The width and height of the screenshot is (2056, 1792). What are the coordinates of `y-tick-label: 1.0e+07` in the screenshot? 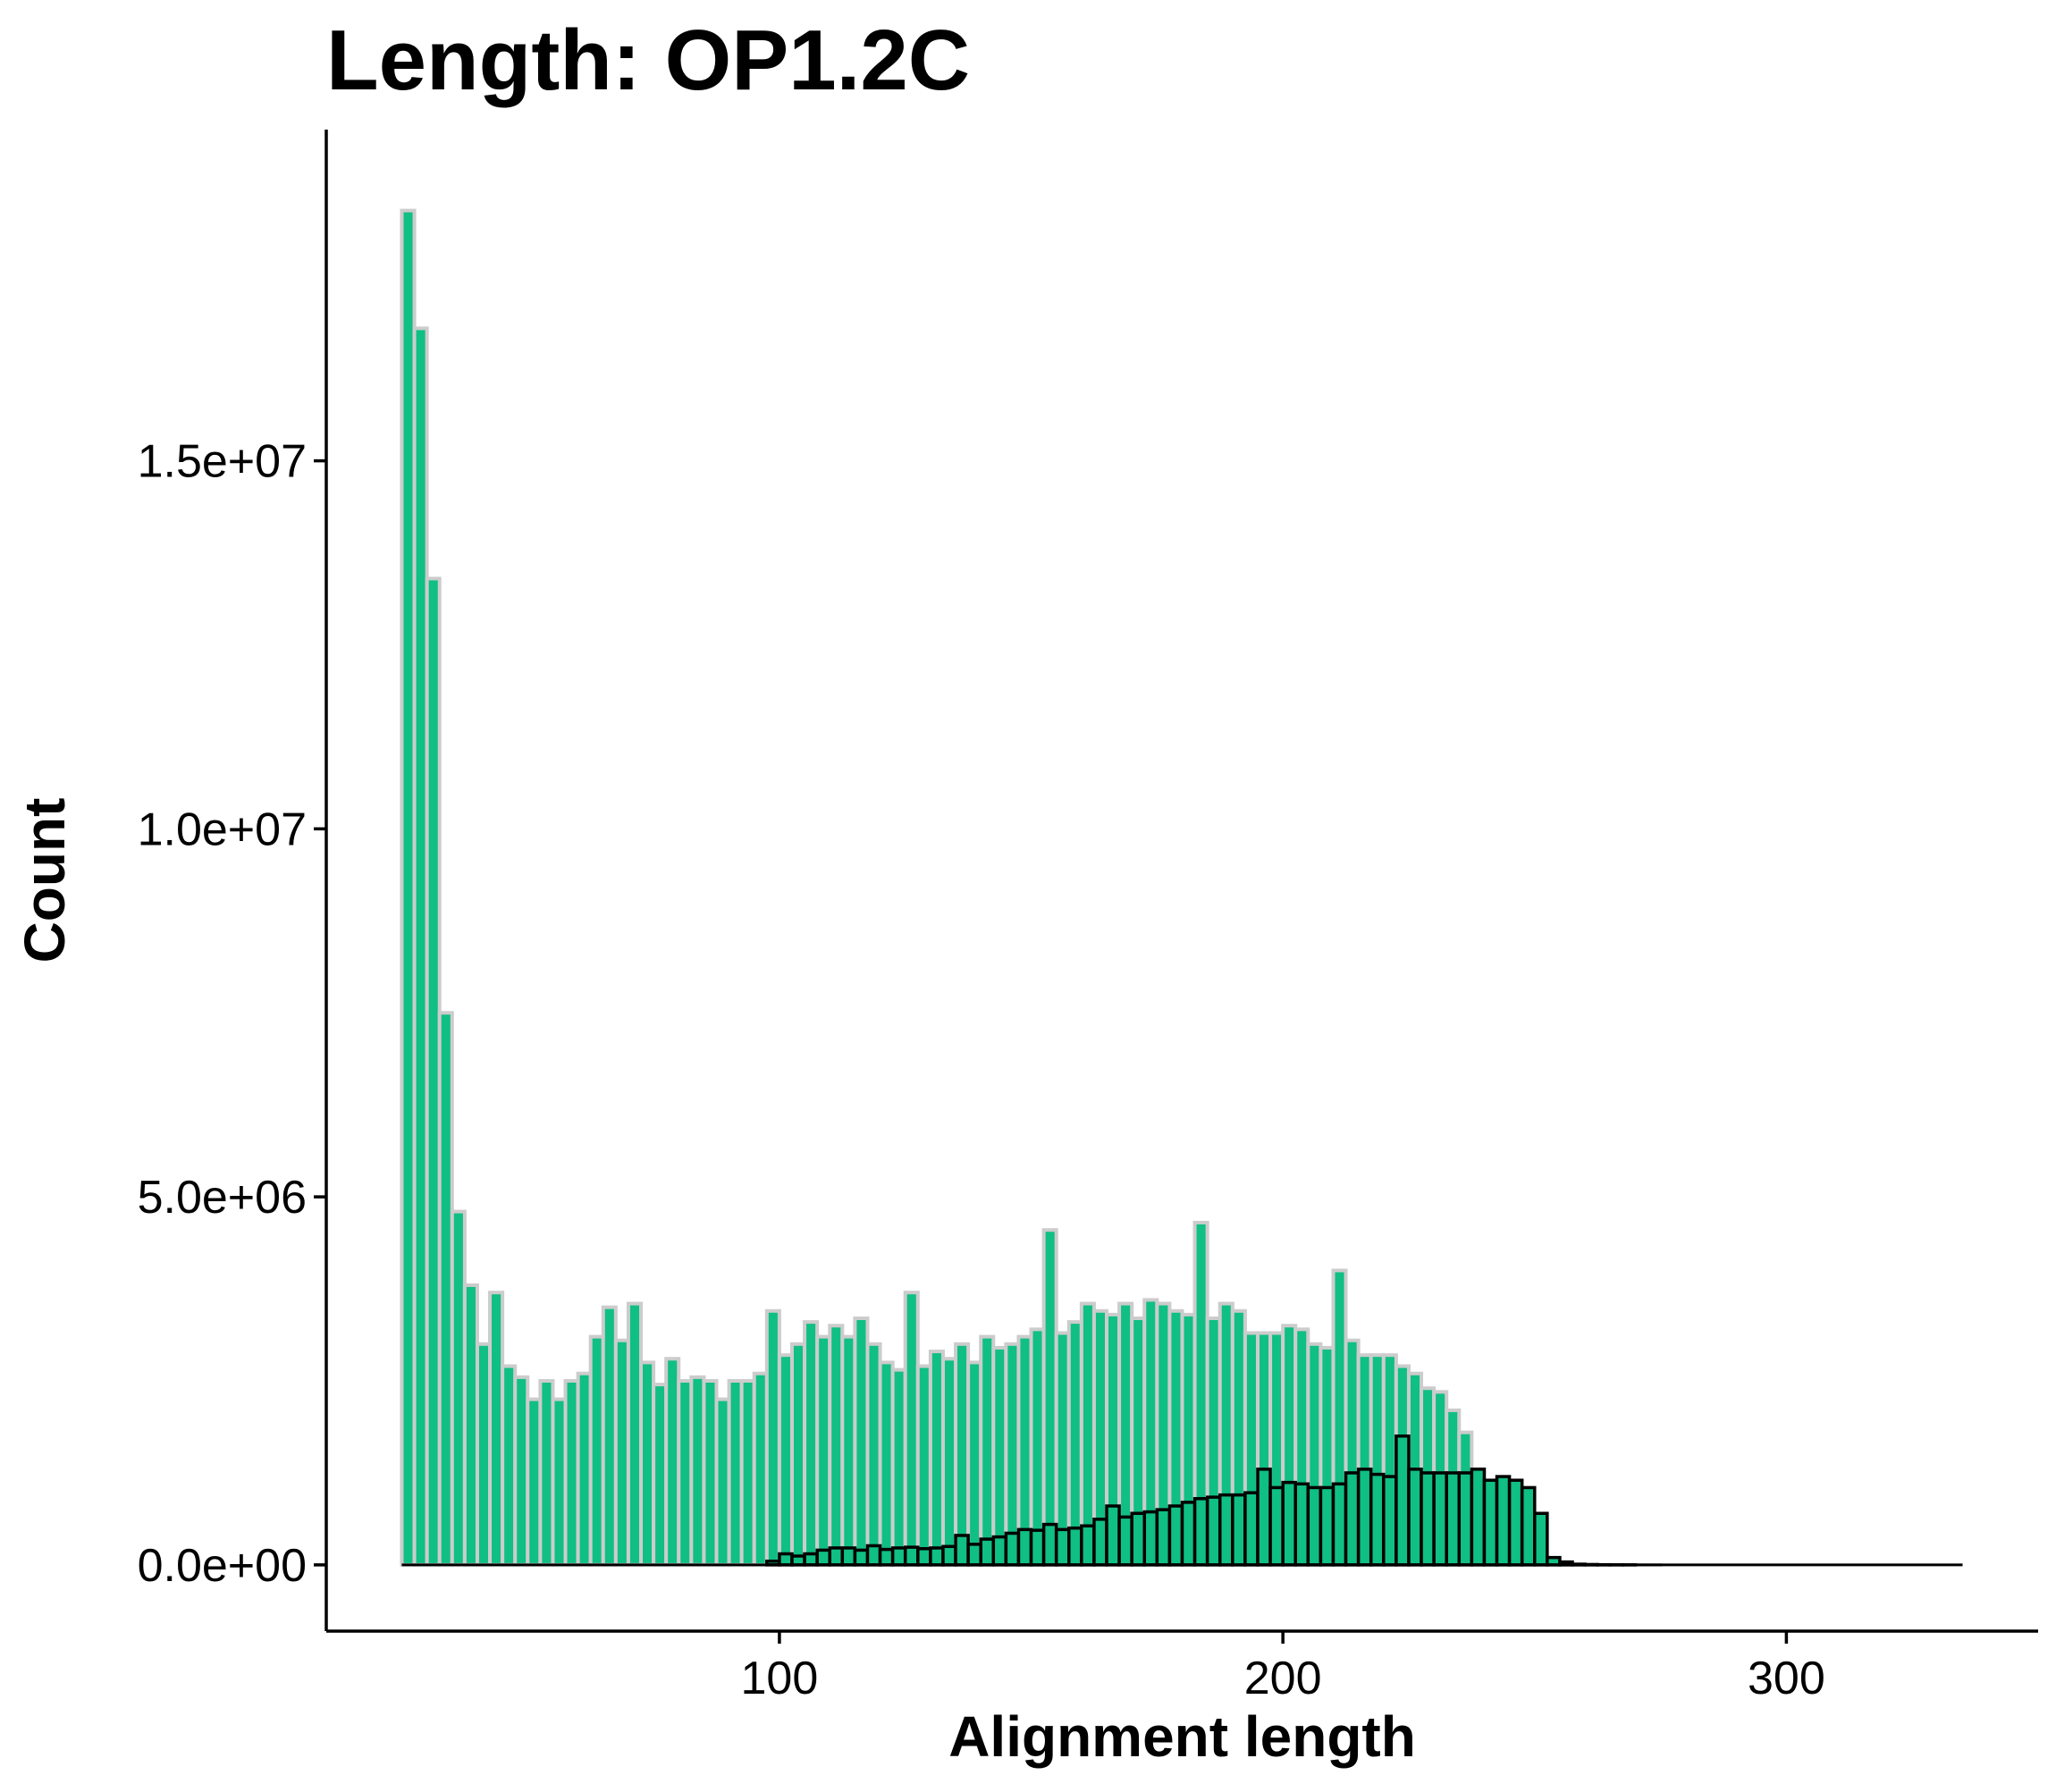 It's located at (222, 829).